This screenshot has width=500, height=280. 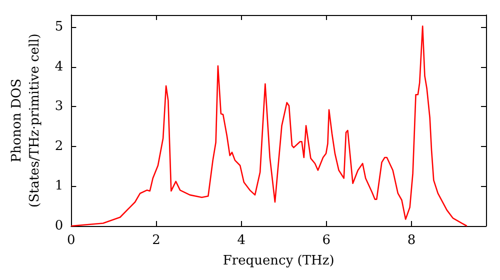 What do you see at coordinates (411, 240) in the screenshot?
I see `x-tick-label: 8` at bounding box center [411, 240].